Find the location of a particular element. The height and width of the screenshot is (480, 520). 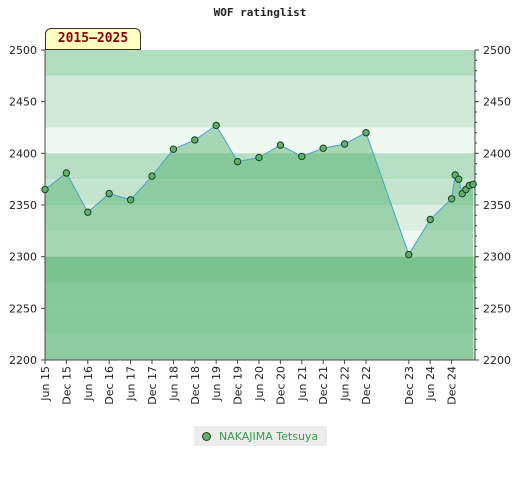

x-tick-label: Jun 22 is located at coordinates (345, 384).